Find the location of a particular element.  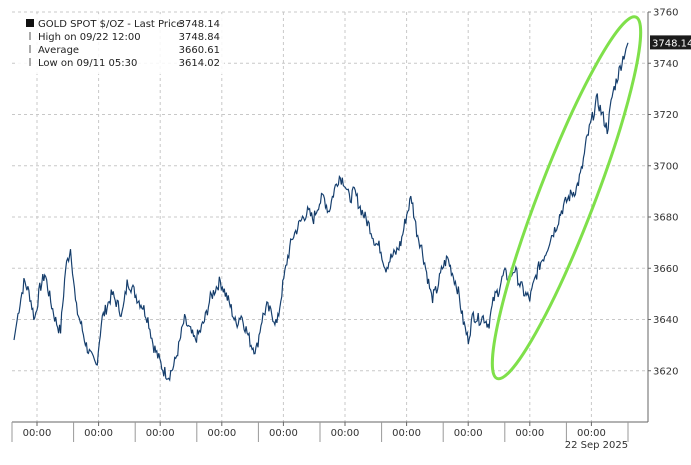

y-tick-label: 3620 is located at coordinates (665, 371).